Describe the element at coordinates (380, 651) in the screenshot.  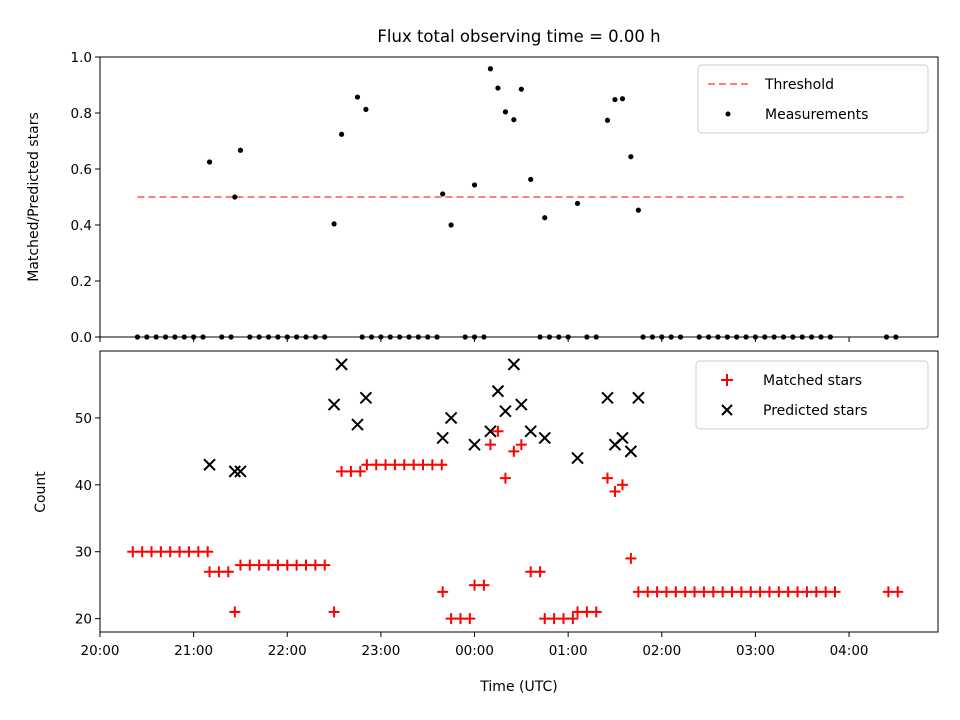
I see `x-tick-label: 23:00` at that location.